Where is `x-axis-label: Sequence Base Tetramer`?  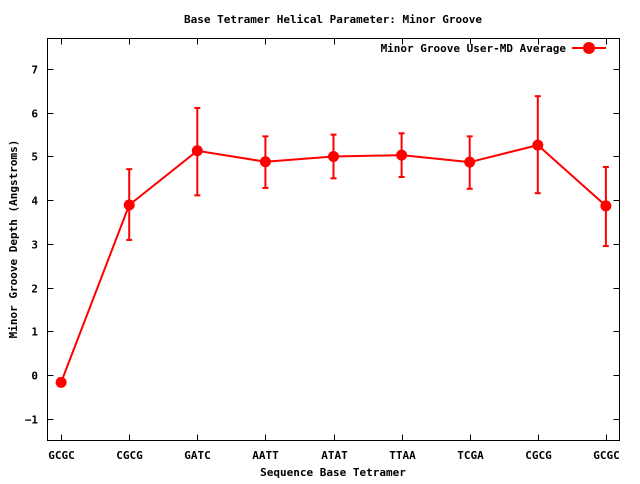
x-axis-label: Sequence Base Tetramer is located at coordinates (333, 472).